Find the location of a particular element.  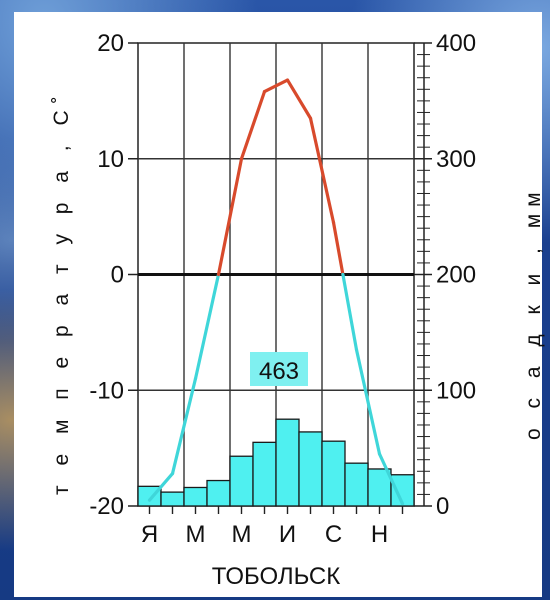

annual-precipitation-box is located at coordinates (279, 369).